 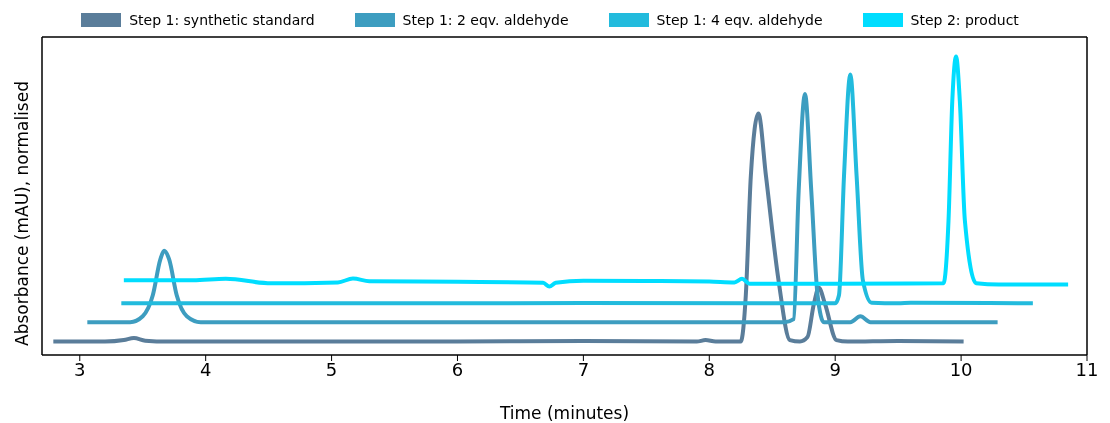 I want to click on x-axis-title: Time (minutes), so click(x=564, y=413).